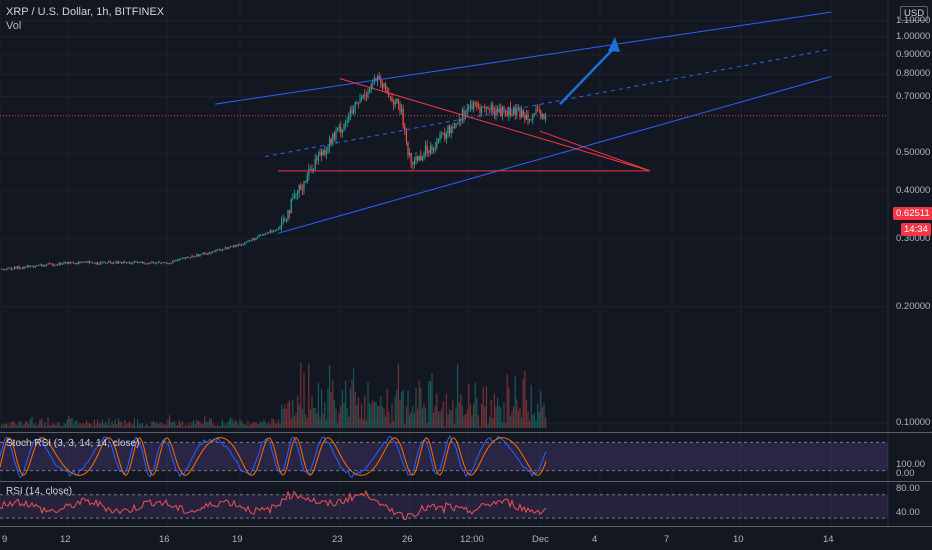  I want to click on currency-button: USD, so click(914, 13).